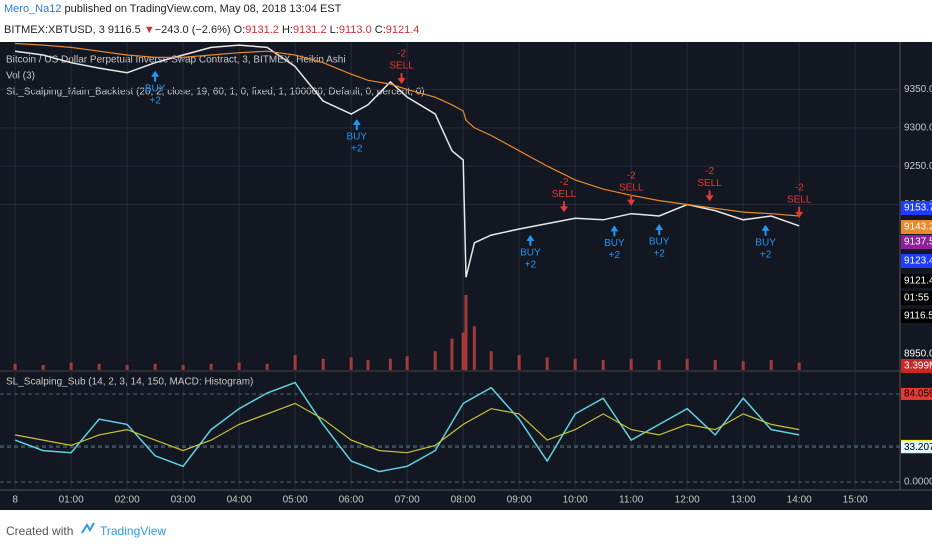 The image size is (932, 550). Describe the element at coordinates (918, 127) in the screenshot. I see `y-tick-label: 9300.0` at that location.